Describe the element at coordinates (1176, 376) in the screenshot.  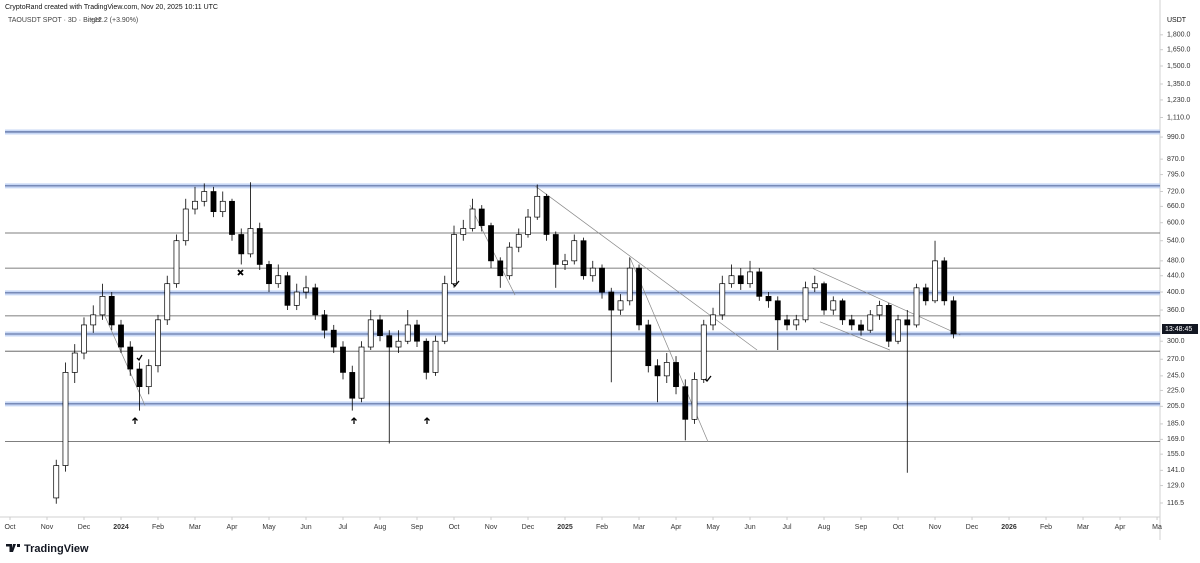
I see `y-tick-label: 245.0` at that location.